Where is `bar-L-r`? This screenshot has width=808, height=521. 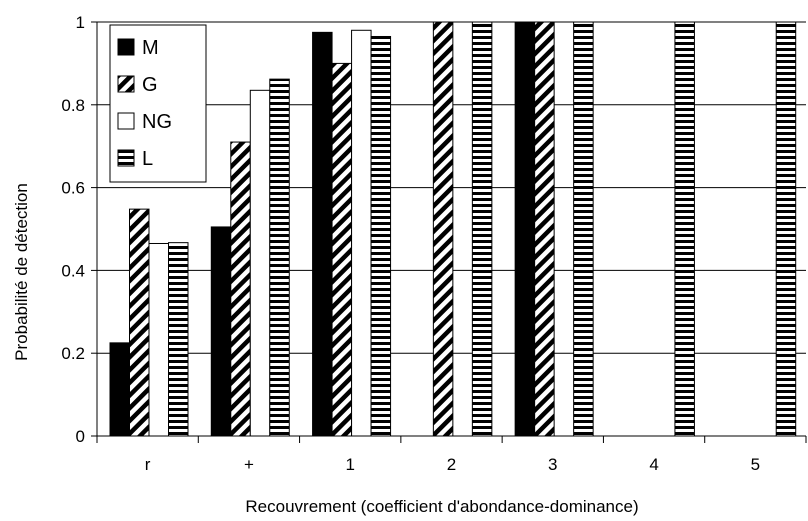 bar-L-r is located at coordinates (178, 339).